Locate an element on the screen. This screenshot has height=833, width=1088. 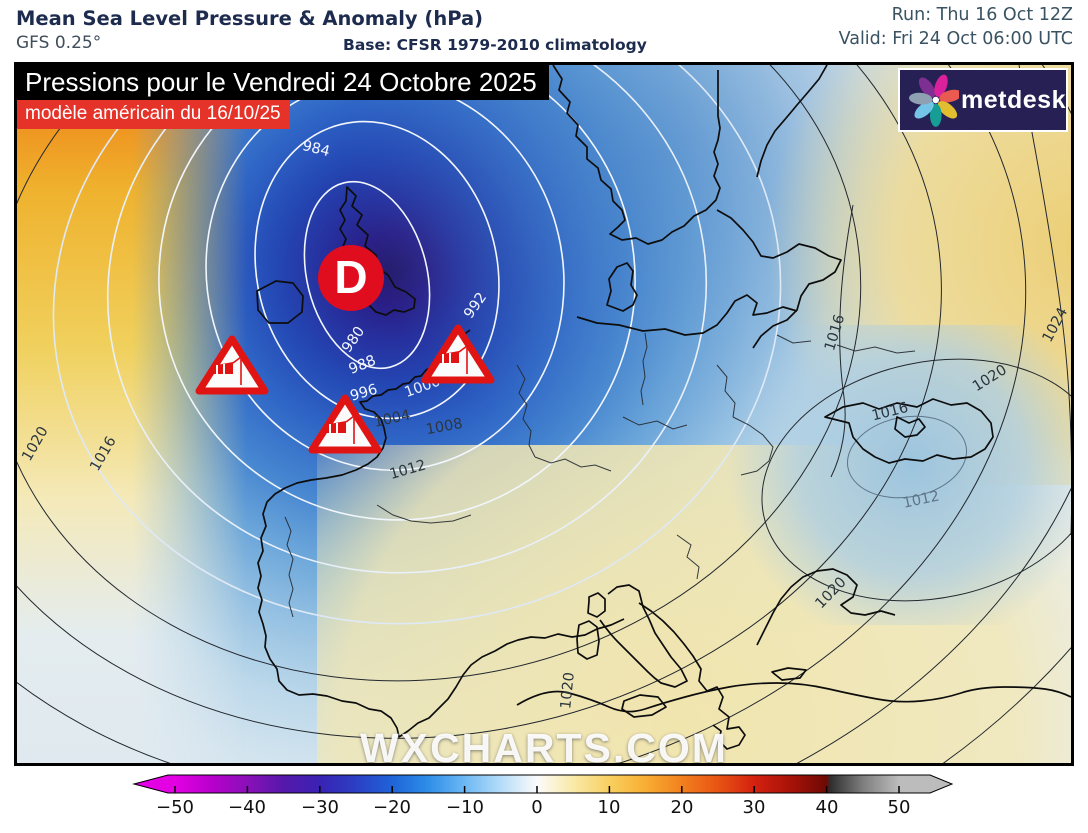
low-pressure-marker: D is located at coordinates (351, 278).